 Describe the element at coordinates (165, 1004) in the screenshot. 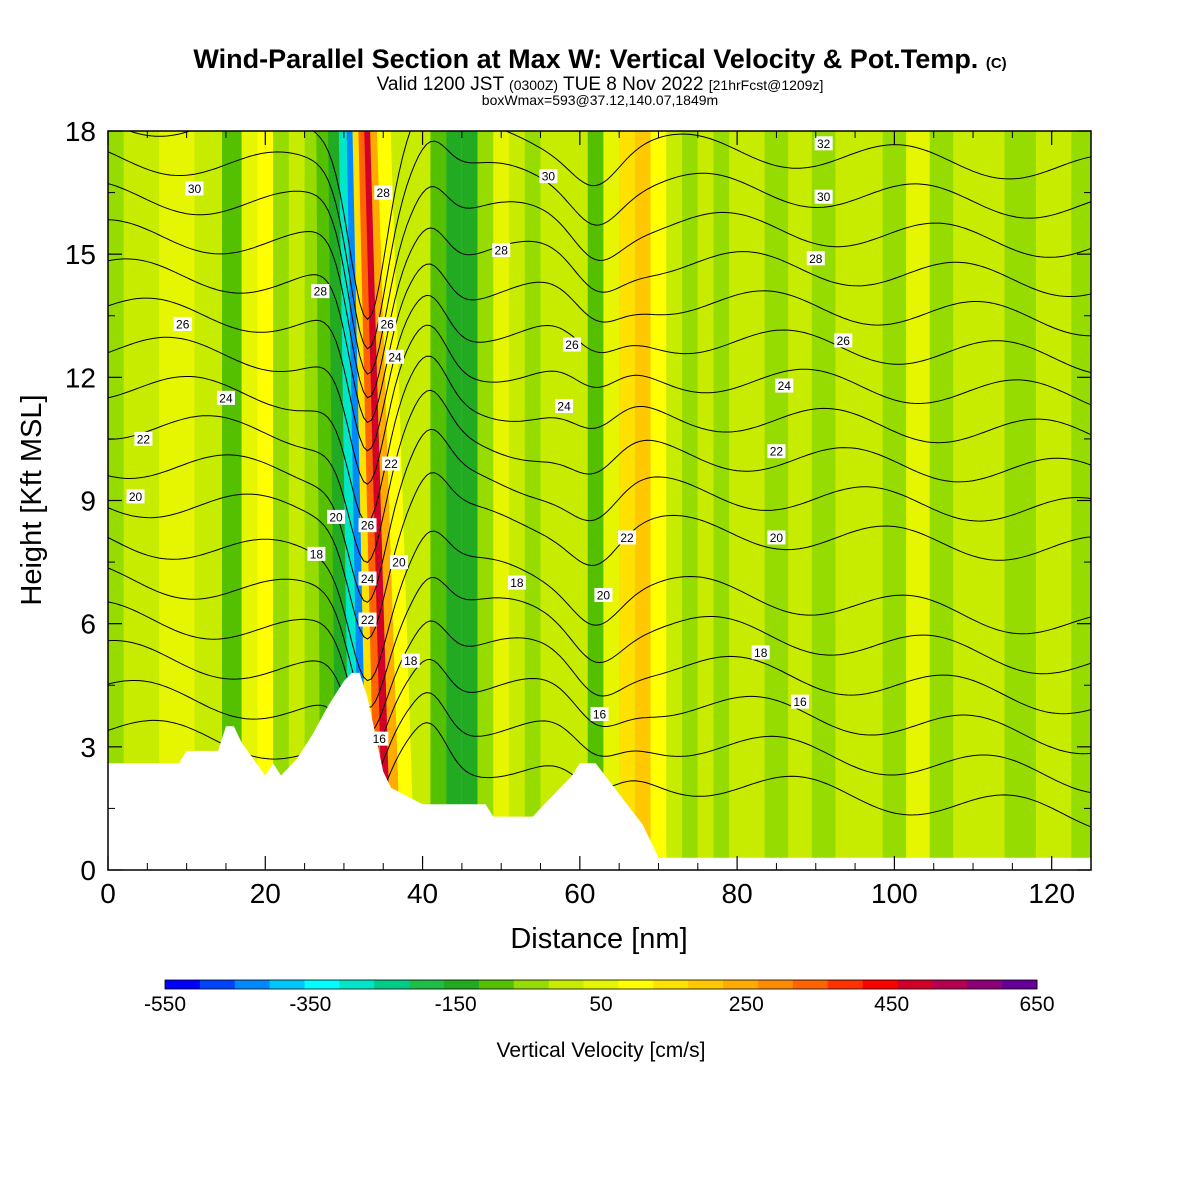

I see `colorbar-tick-label: -550` at that location.